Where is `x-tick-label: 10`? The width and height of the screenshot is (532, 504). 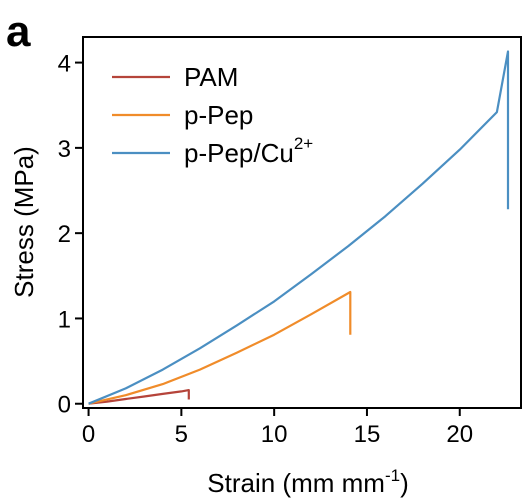
x-tick-label: 10 is located at coordinates (274, 434).